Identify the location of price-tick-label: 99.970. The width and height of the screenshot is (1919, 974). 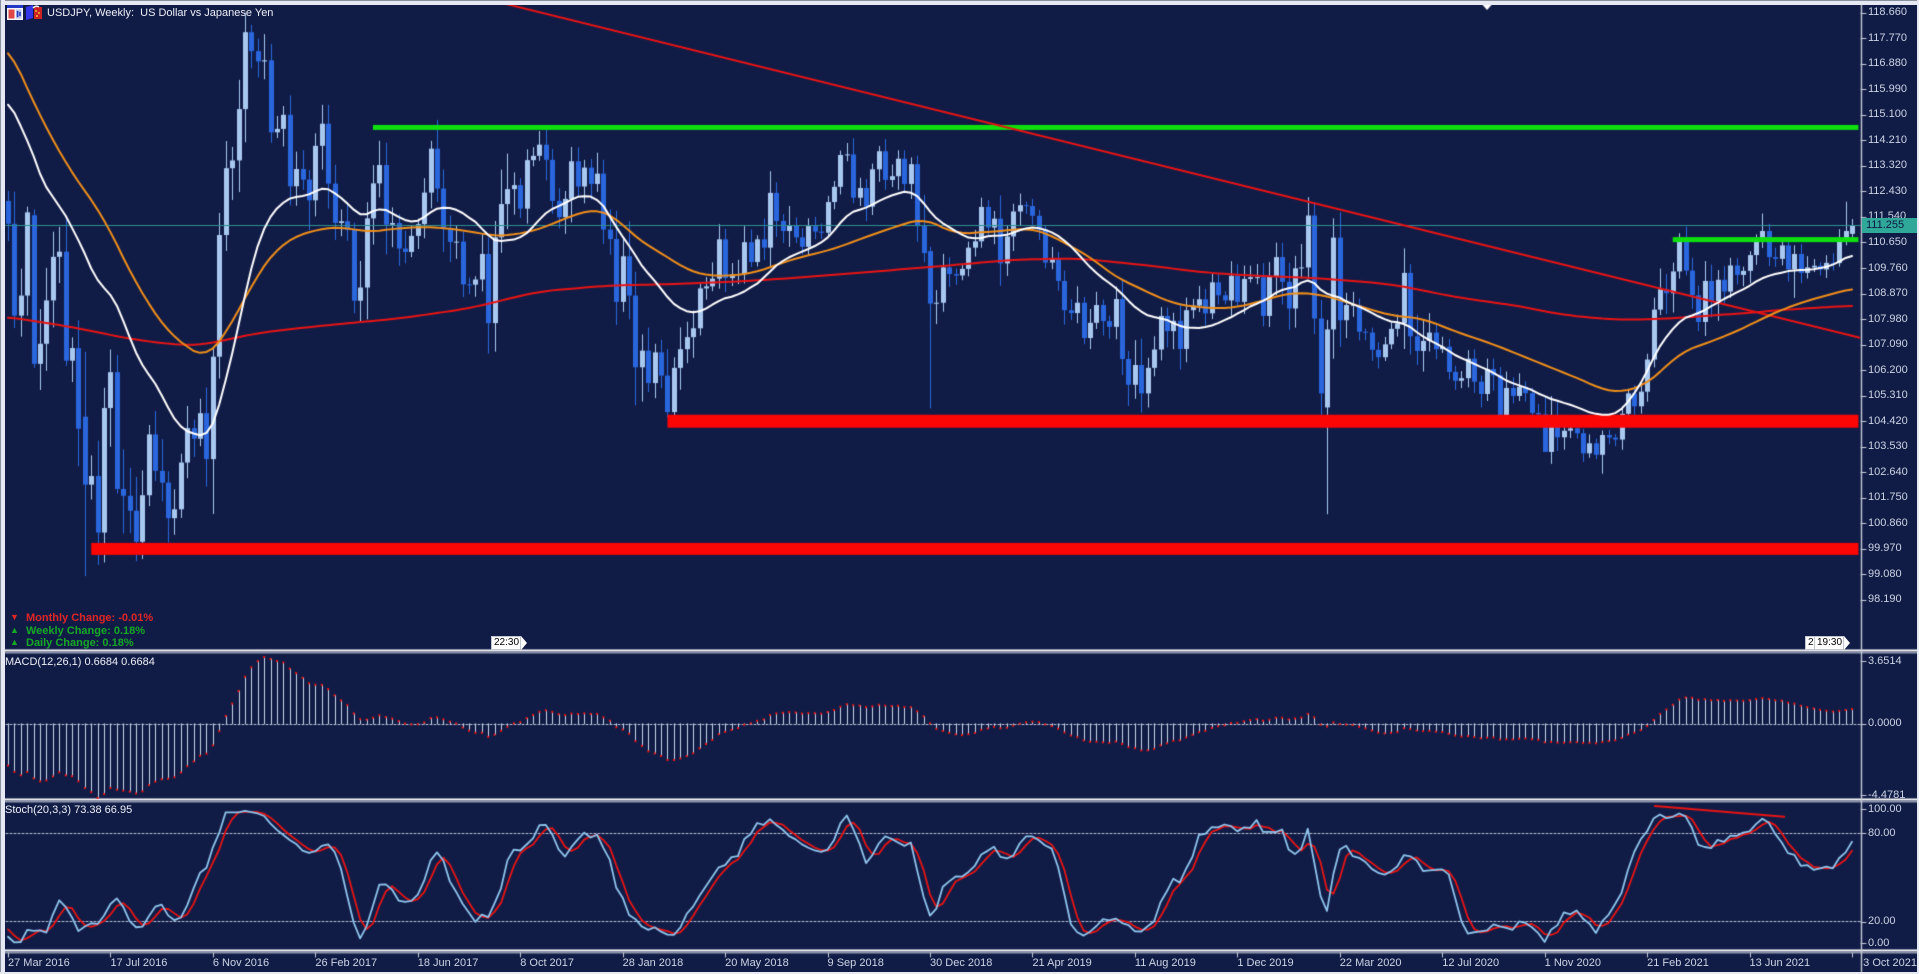
(1885, 548).